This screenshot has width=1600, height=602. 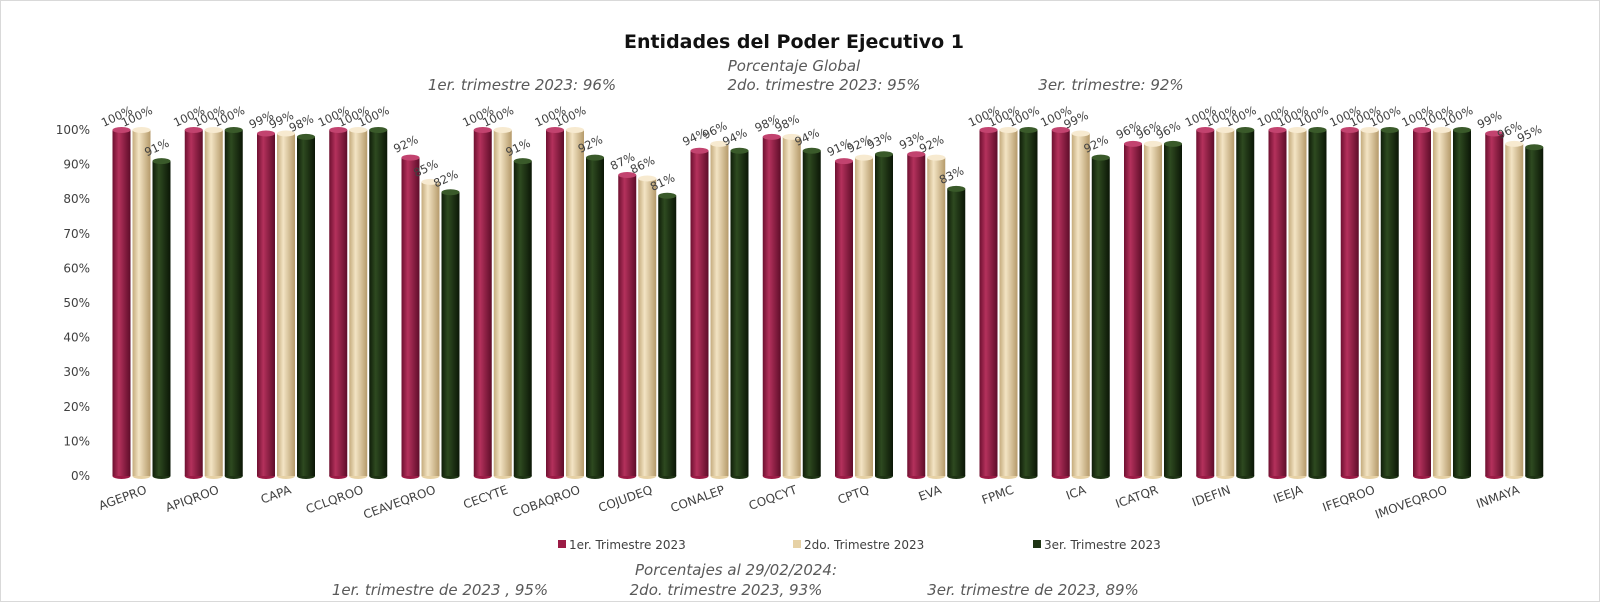 I want to click on y-tick-label: 70%, so click(x=76, y=234).